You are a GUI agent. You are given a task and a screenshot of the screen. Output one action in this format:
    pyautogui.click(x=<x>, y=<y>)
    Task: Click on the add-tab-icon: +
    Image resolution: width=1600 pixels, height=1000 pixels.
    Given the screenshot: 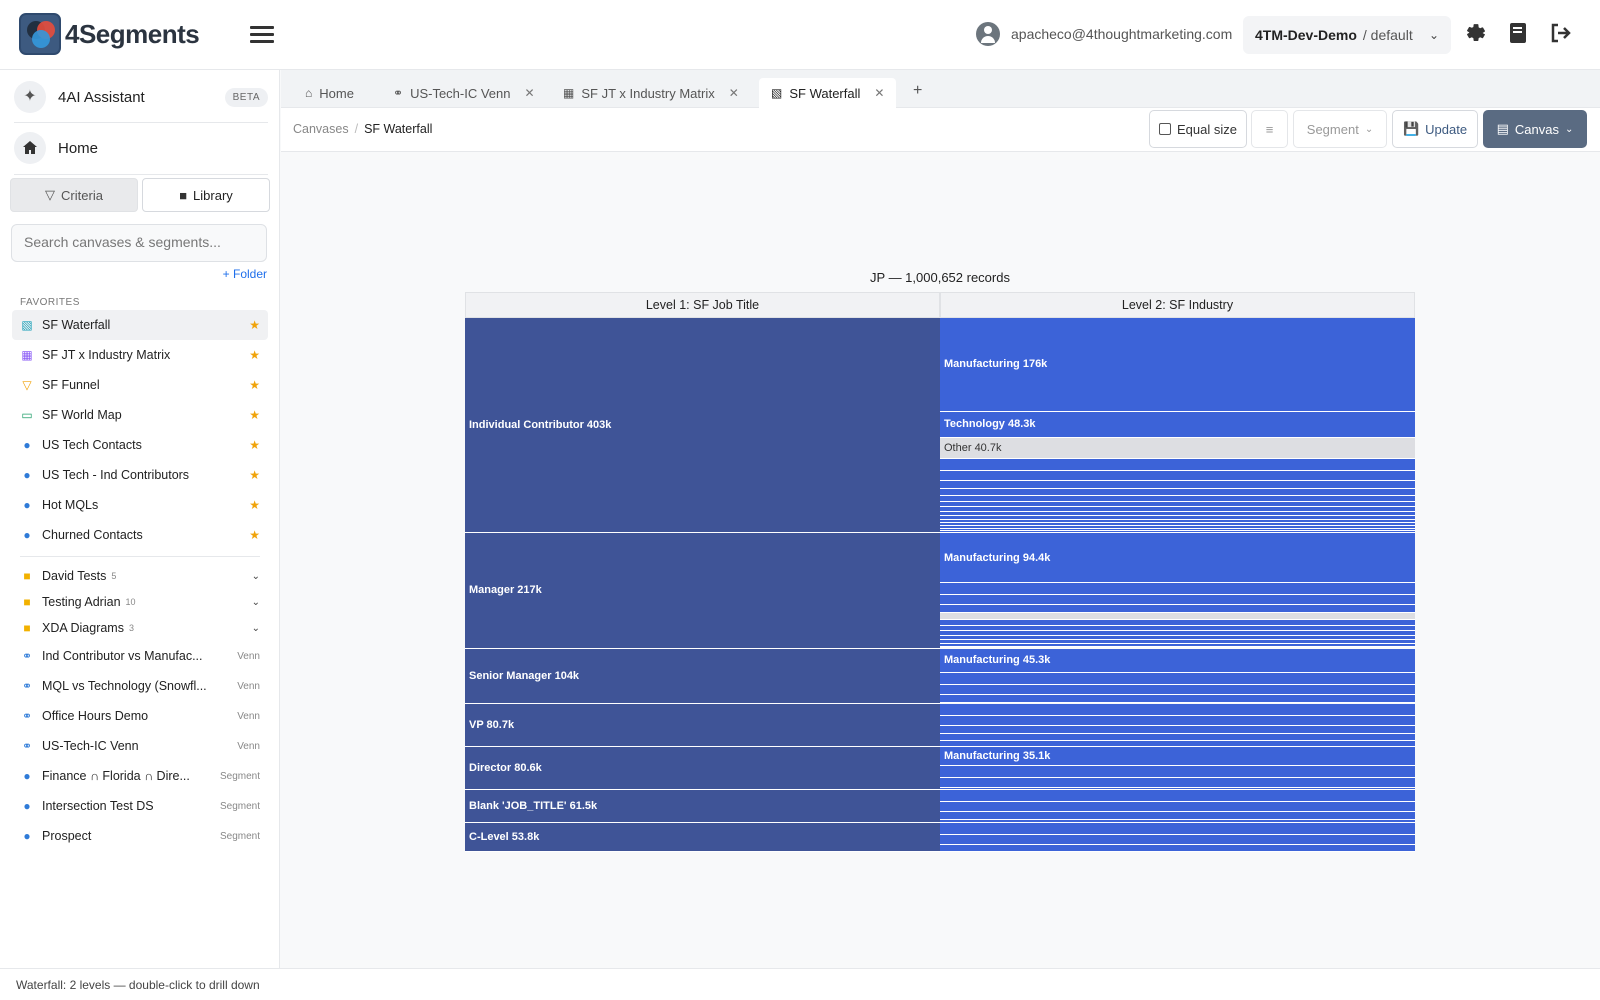 What is the action you would take?
    pyautogui.click(x=918, y=90)
    